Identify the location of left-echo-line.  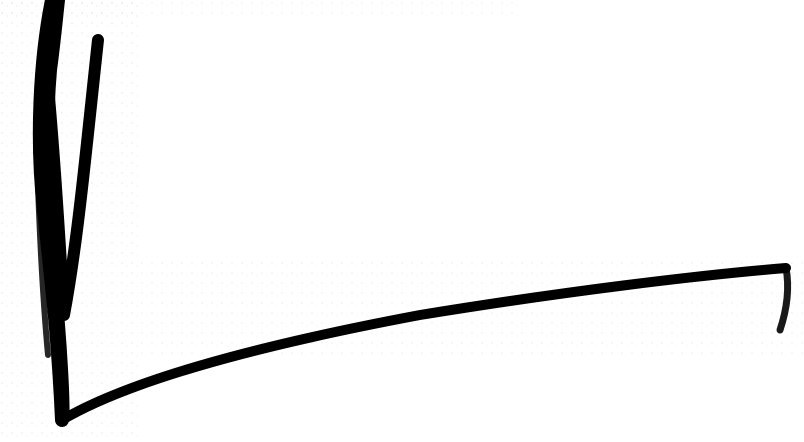
(42, 237).